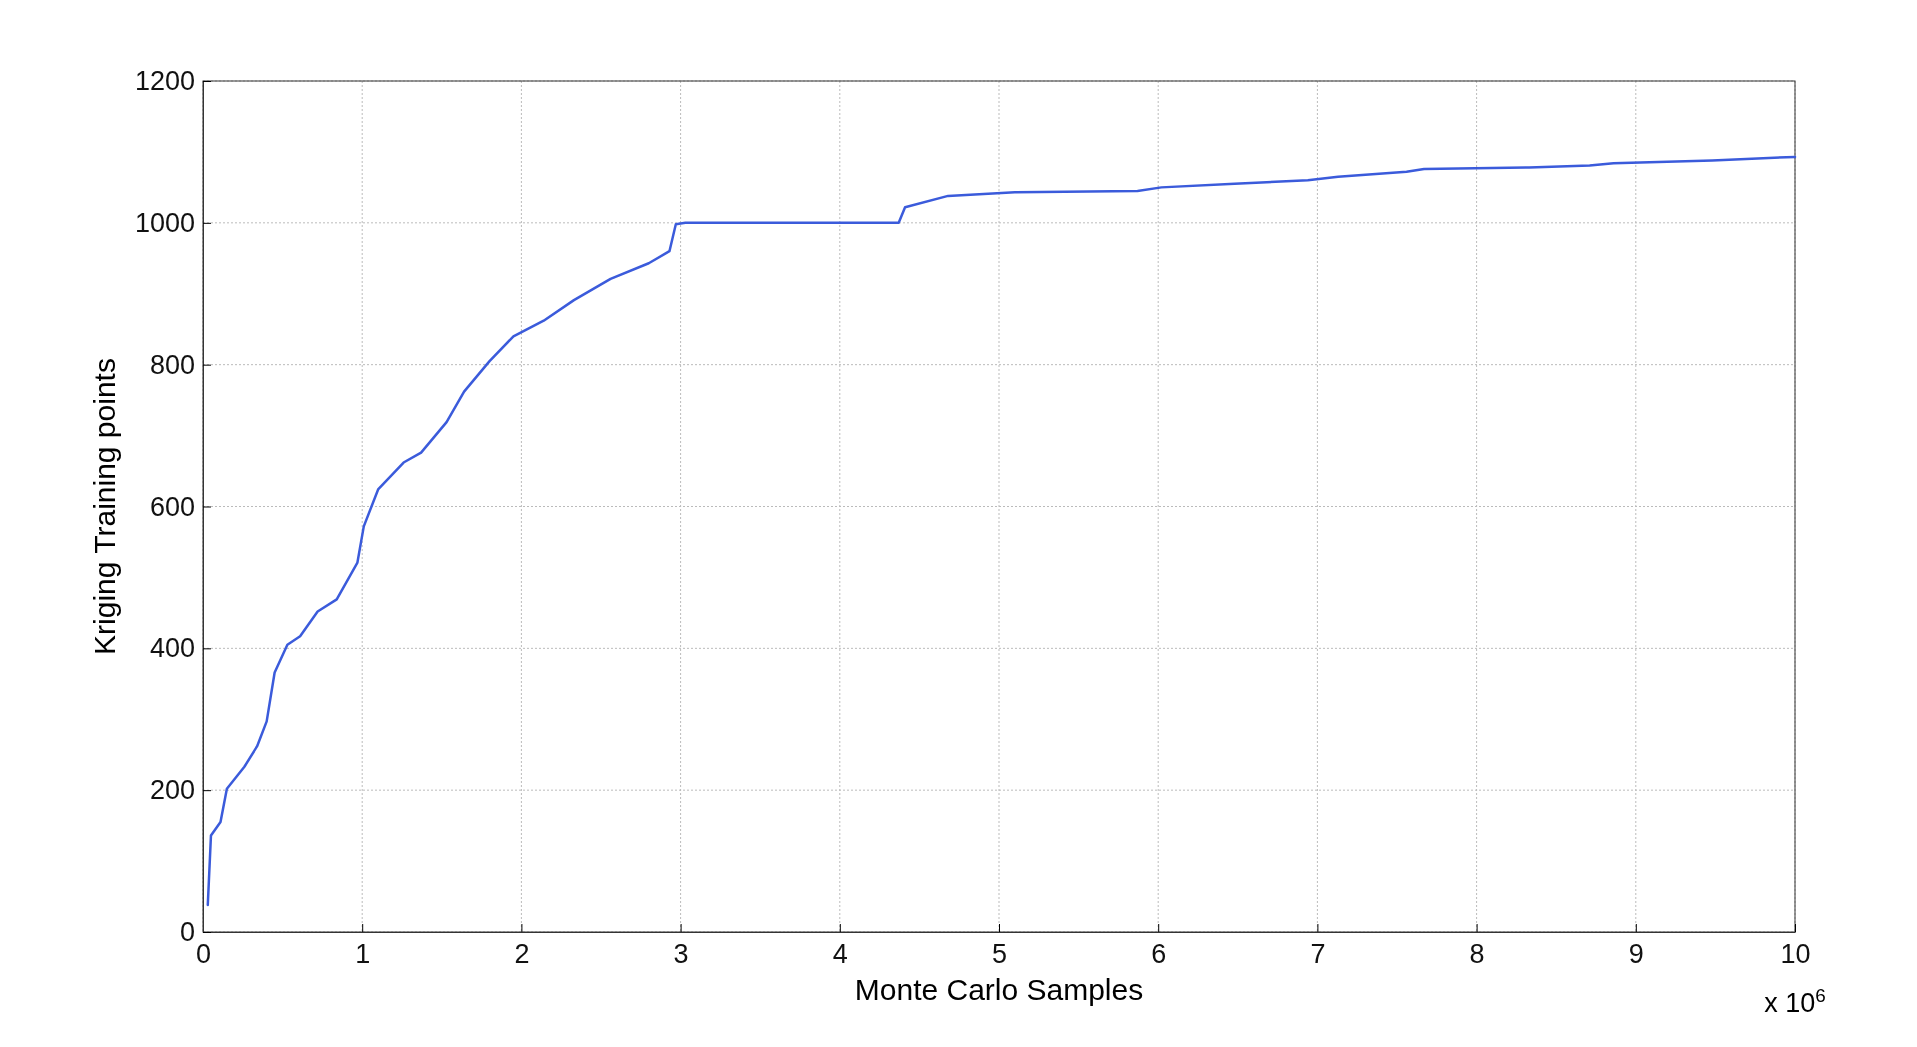 The height and width of the screenshot is (1047, 1917). Describe the element at coordinates (187, 932) in the screenshot. I see `y-tick-label: 0` at that location.